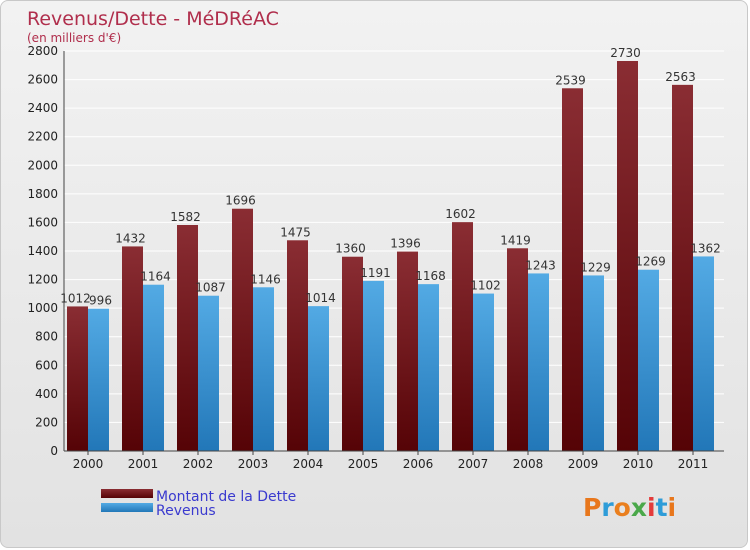 The image size is (750, 550). Describe the element at coordinates (515, 240) in the screenshot. I see `value-label: 1419` at that location.